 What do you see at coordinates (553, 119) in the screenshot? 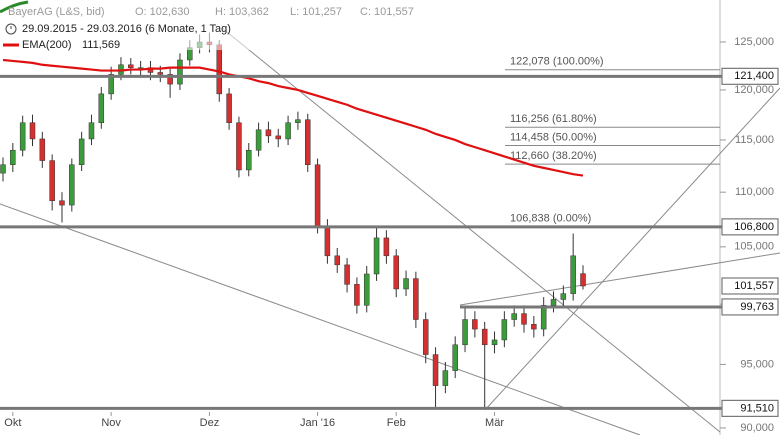
I see `fib-label: 116,256 (61.80%)` at bounding box center [553, 119].